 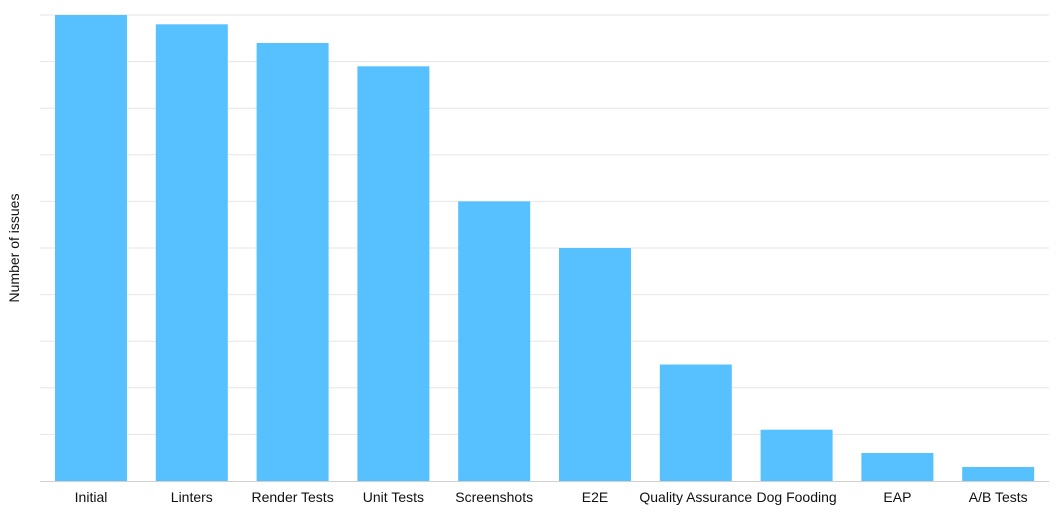 I want to click on x-tick-label: A/B Tests, so click(x=998, y=497).